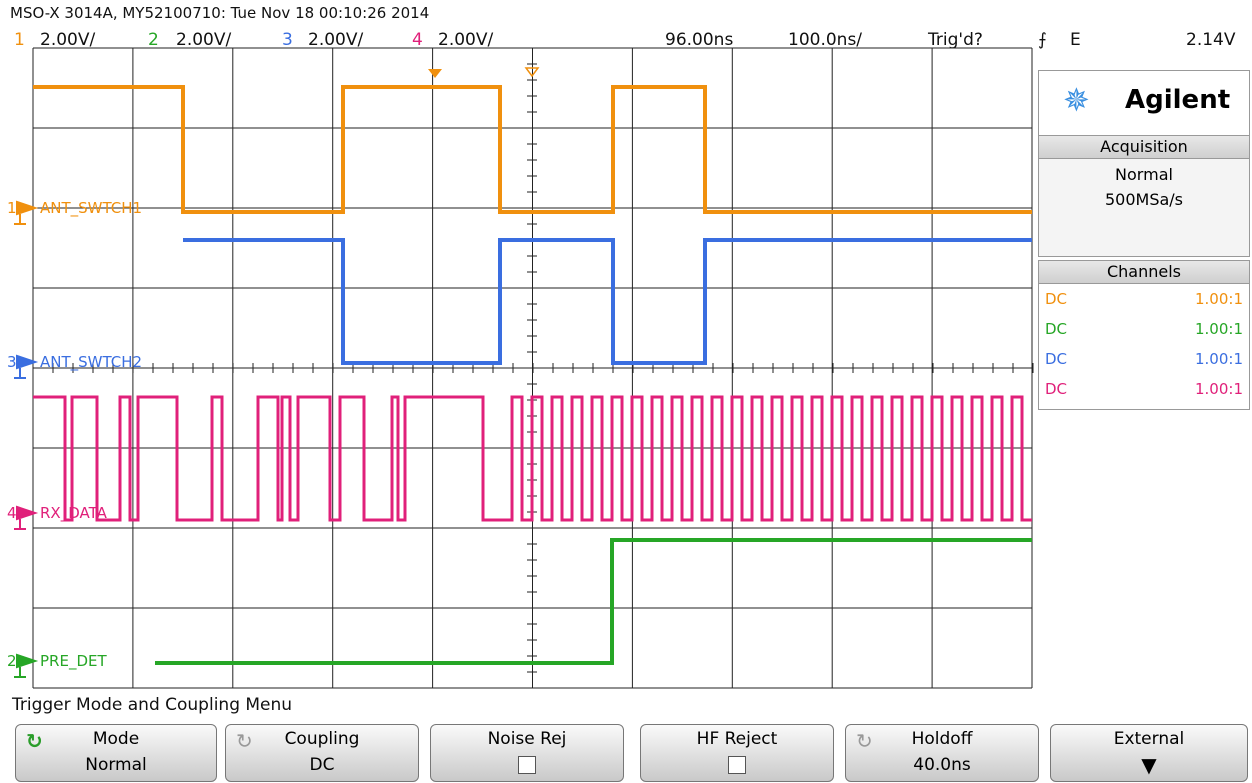 This screenshot has width=1252, height=783. I want to click on softkey: Noise Rej, so click(527, 753).